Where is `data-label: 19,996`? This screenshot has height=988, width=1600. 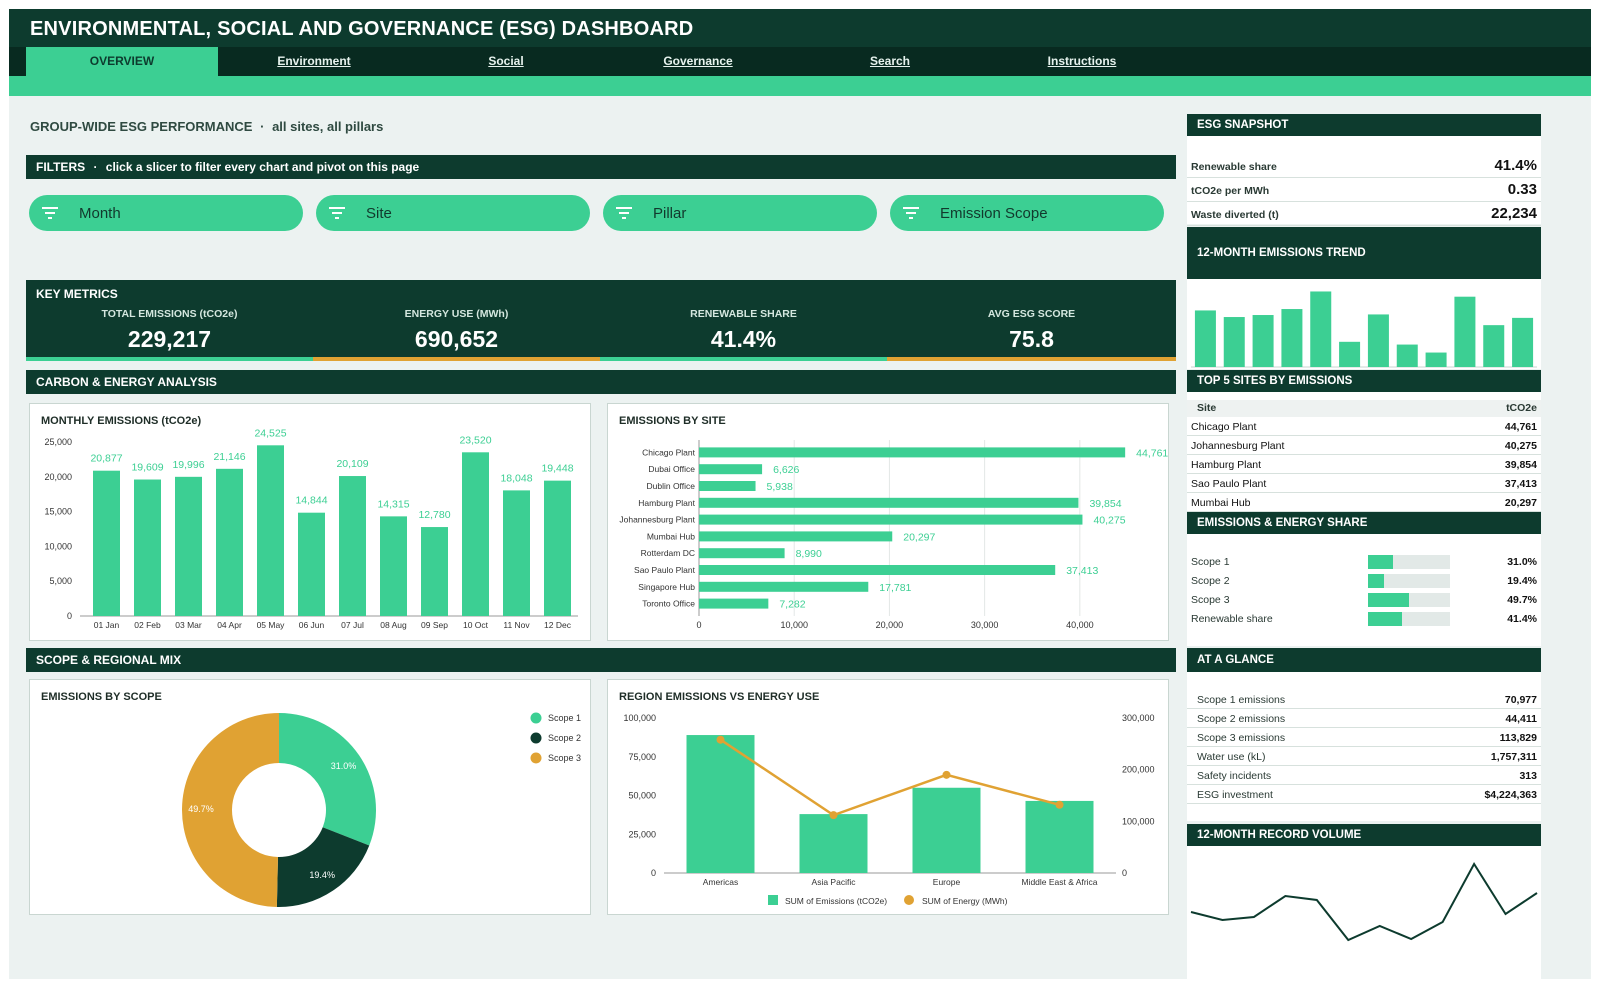
data-label: 19,996 is located at coordinates (188, 465).